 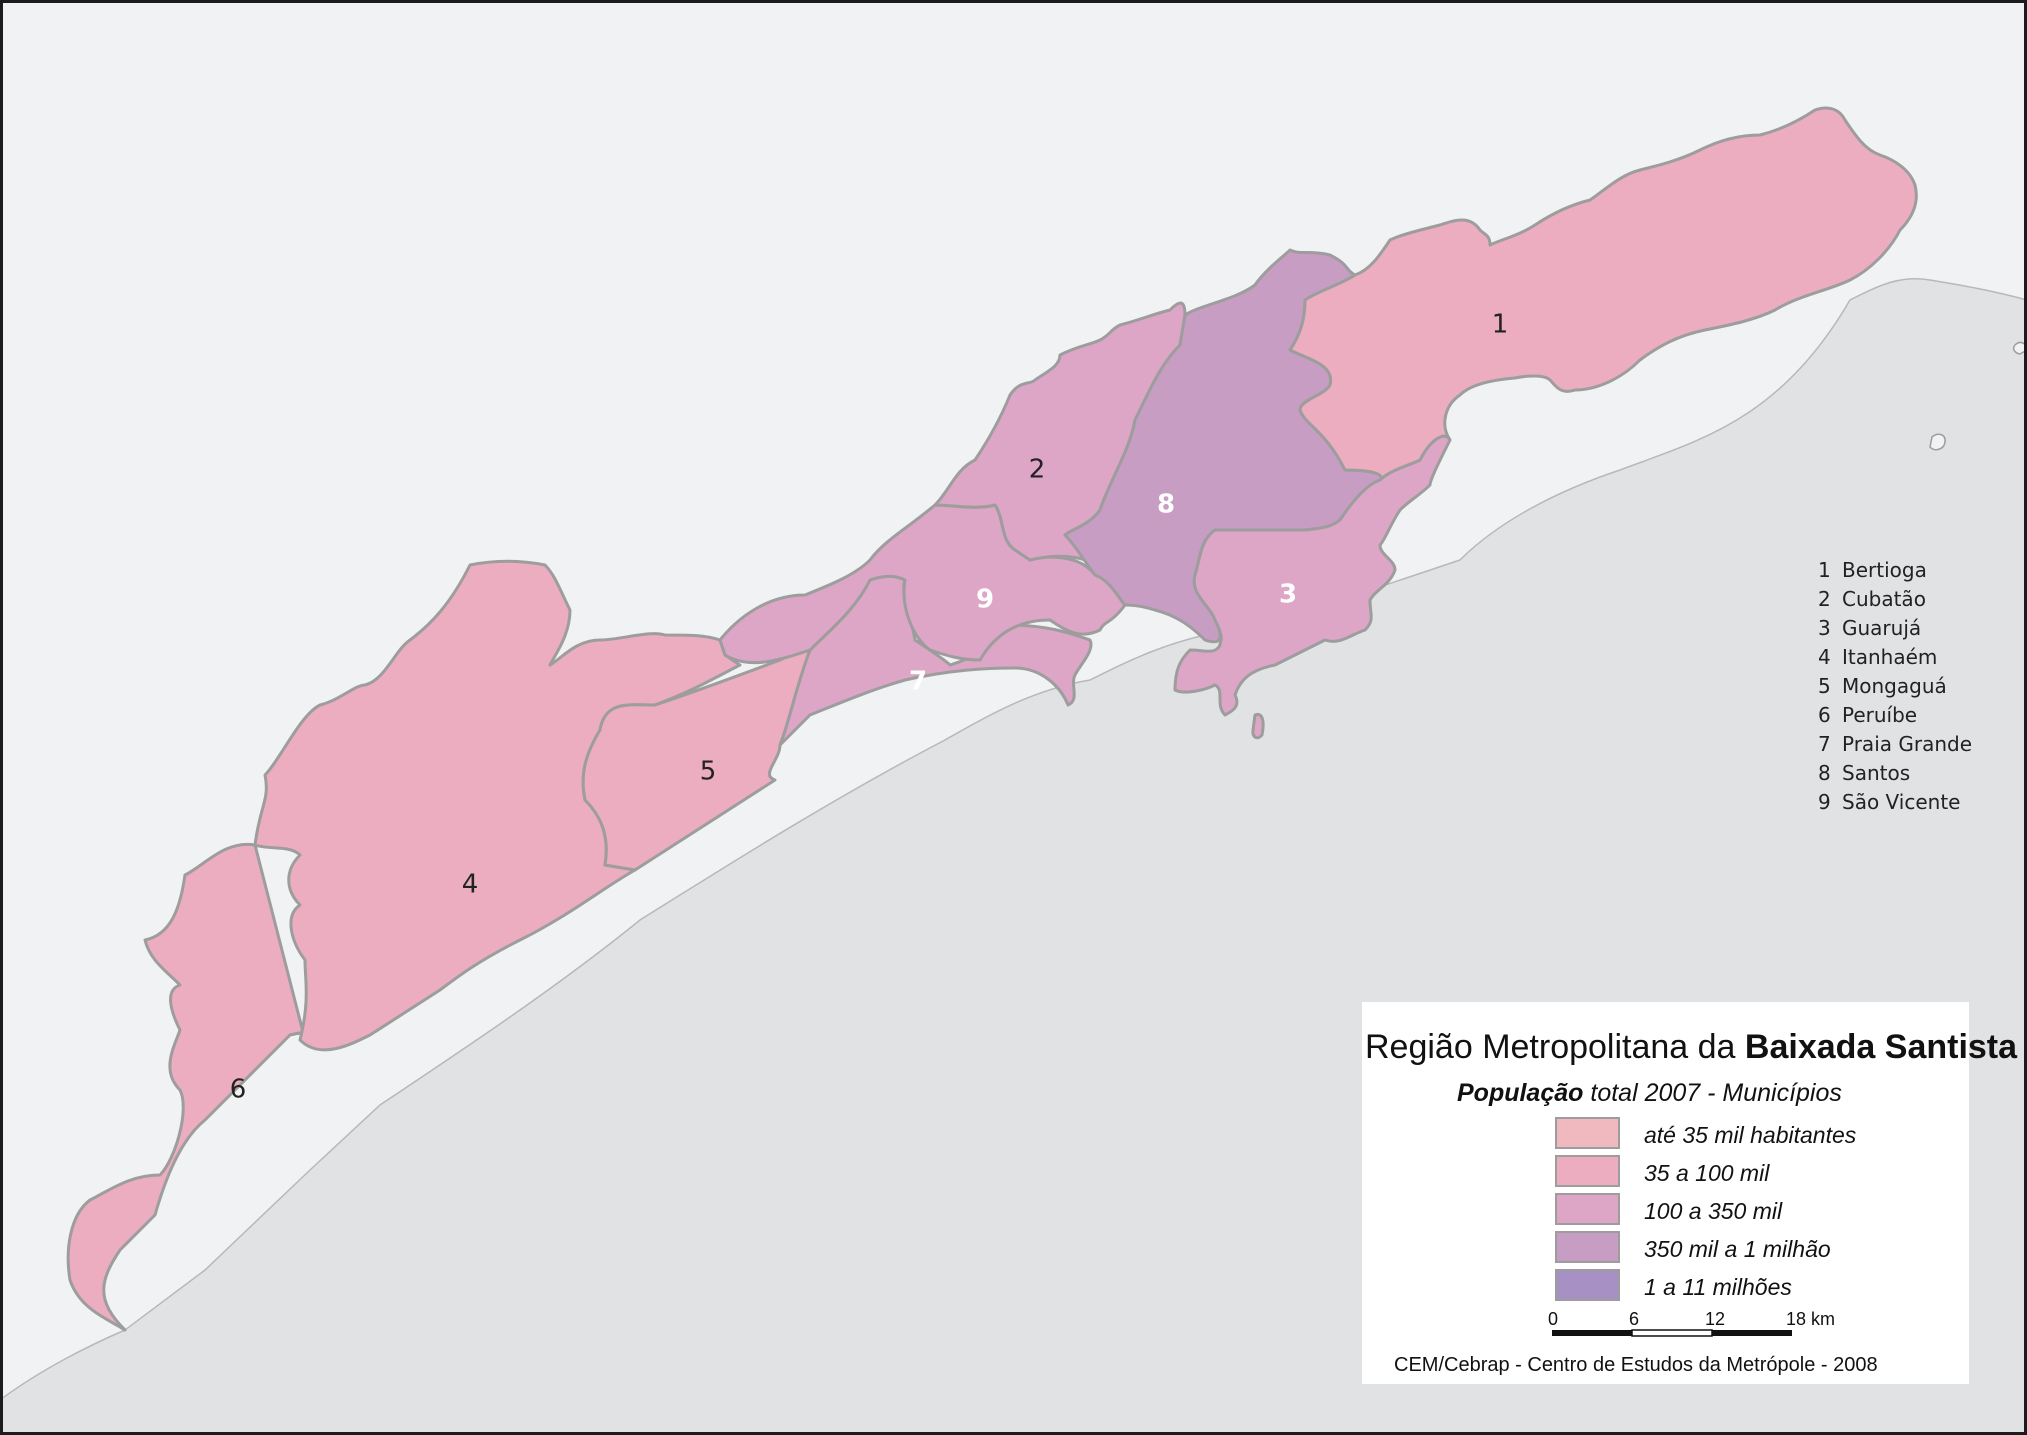 I want to click on class-item: até 35 mil habitantes, so click(x=1706, y=1133).